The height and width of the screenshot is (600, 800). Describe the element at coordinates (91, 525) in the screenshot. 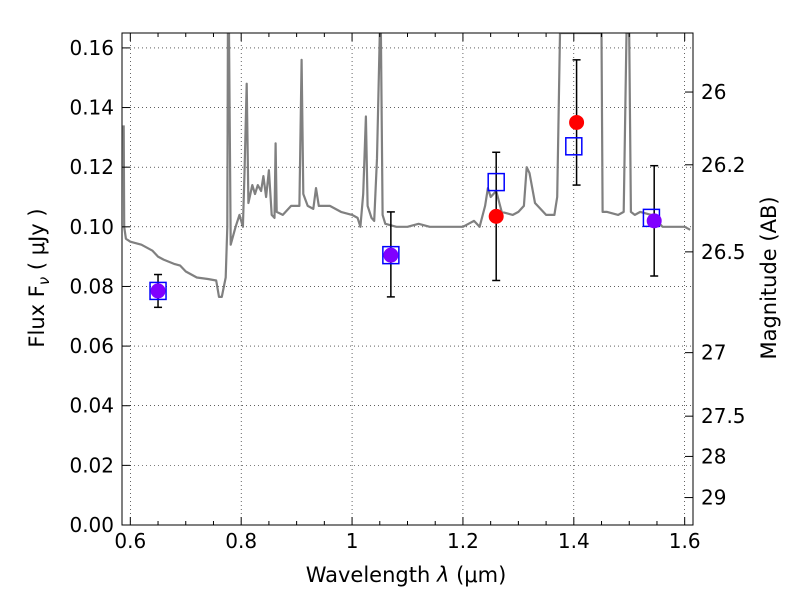

I see `y-tick-label: 0.00` at that location.